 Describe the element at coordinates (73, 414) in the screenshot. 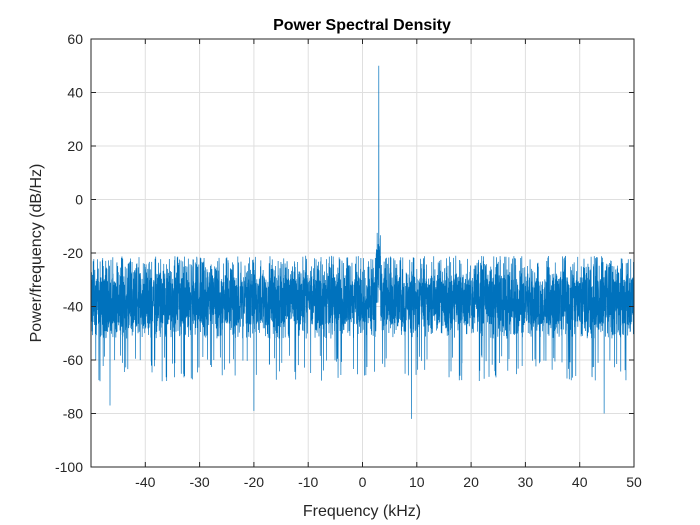

I see `y-tick-label: -80` at that location.